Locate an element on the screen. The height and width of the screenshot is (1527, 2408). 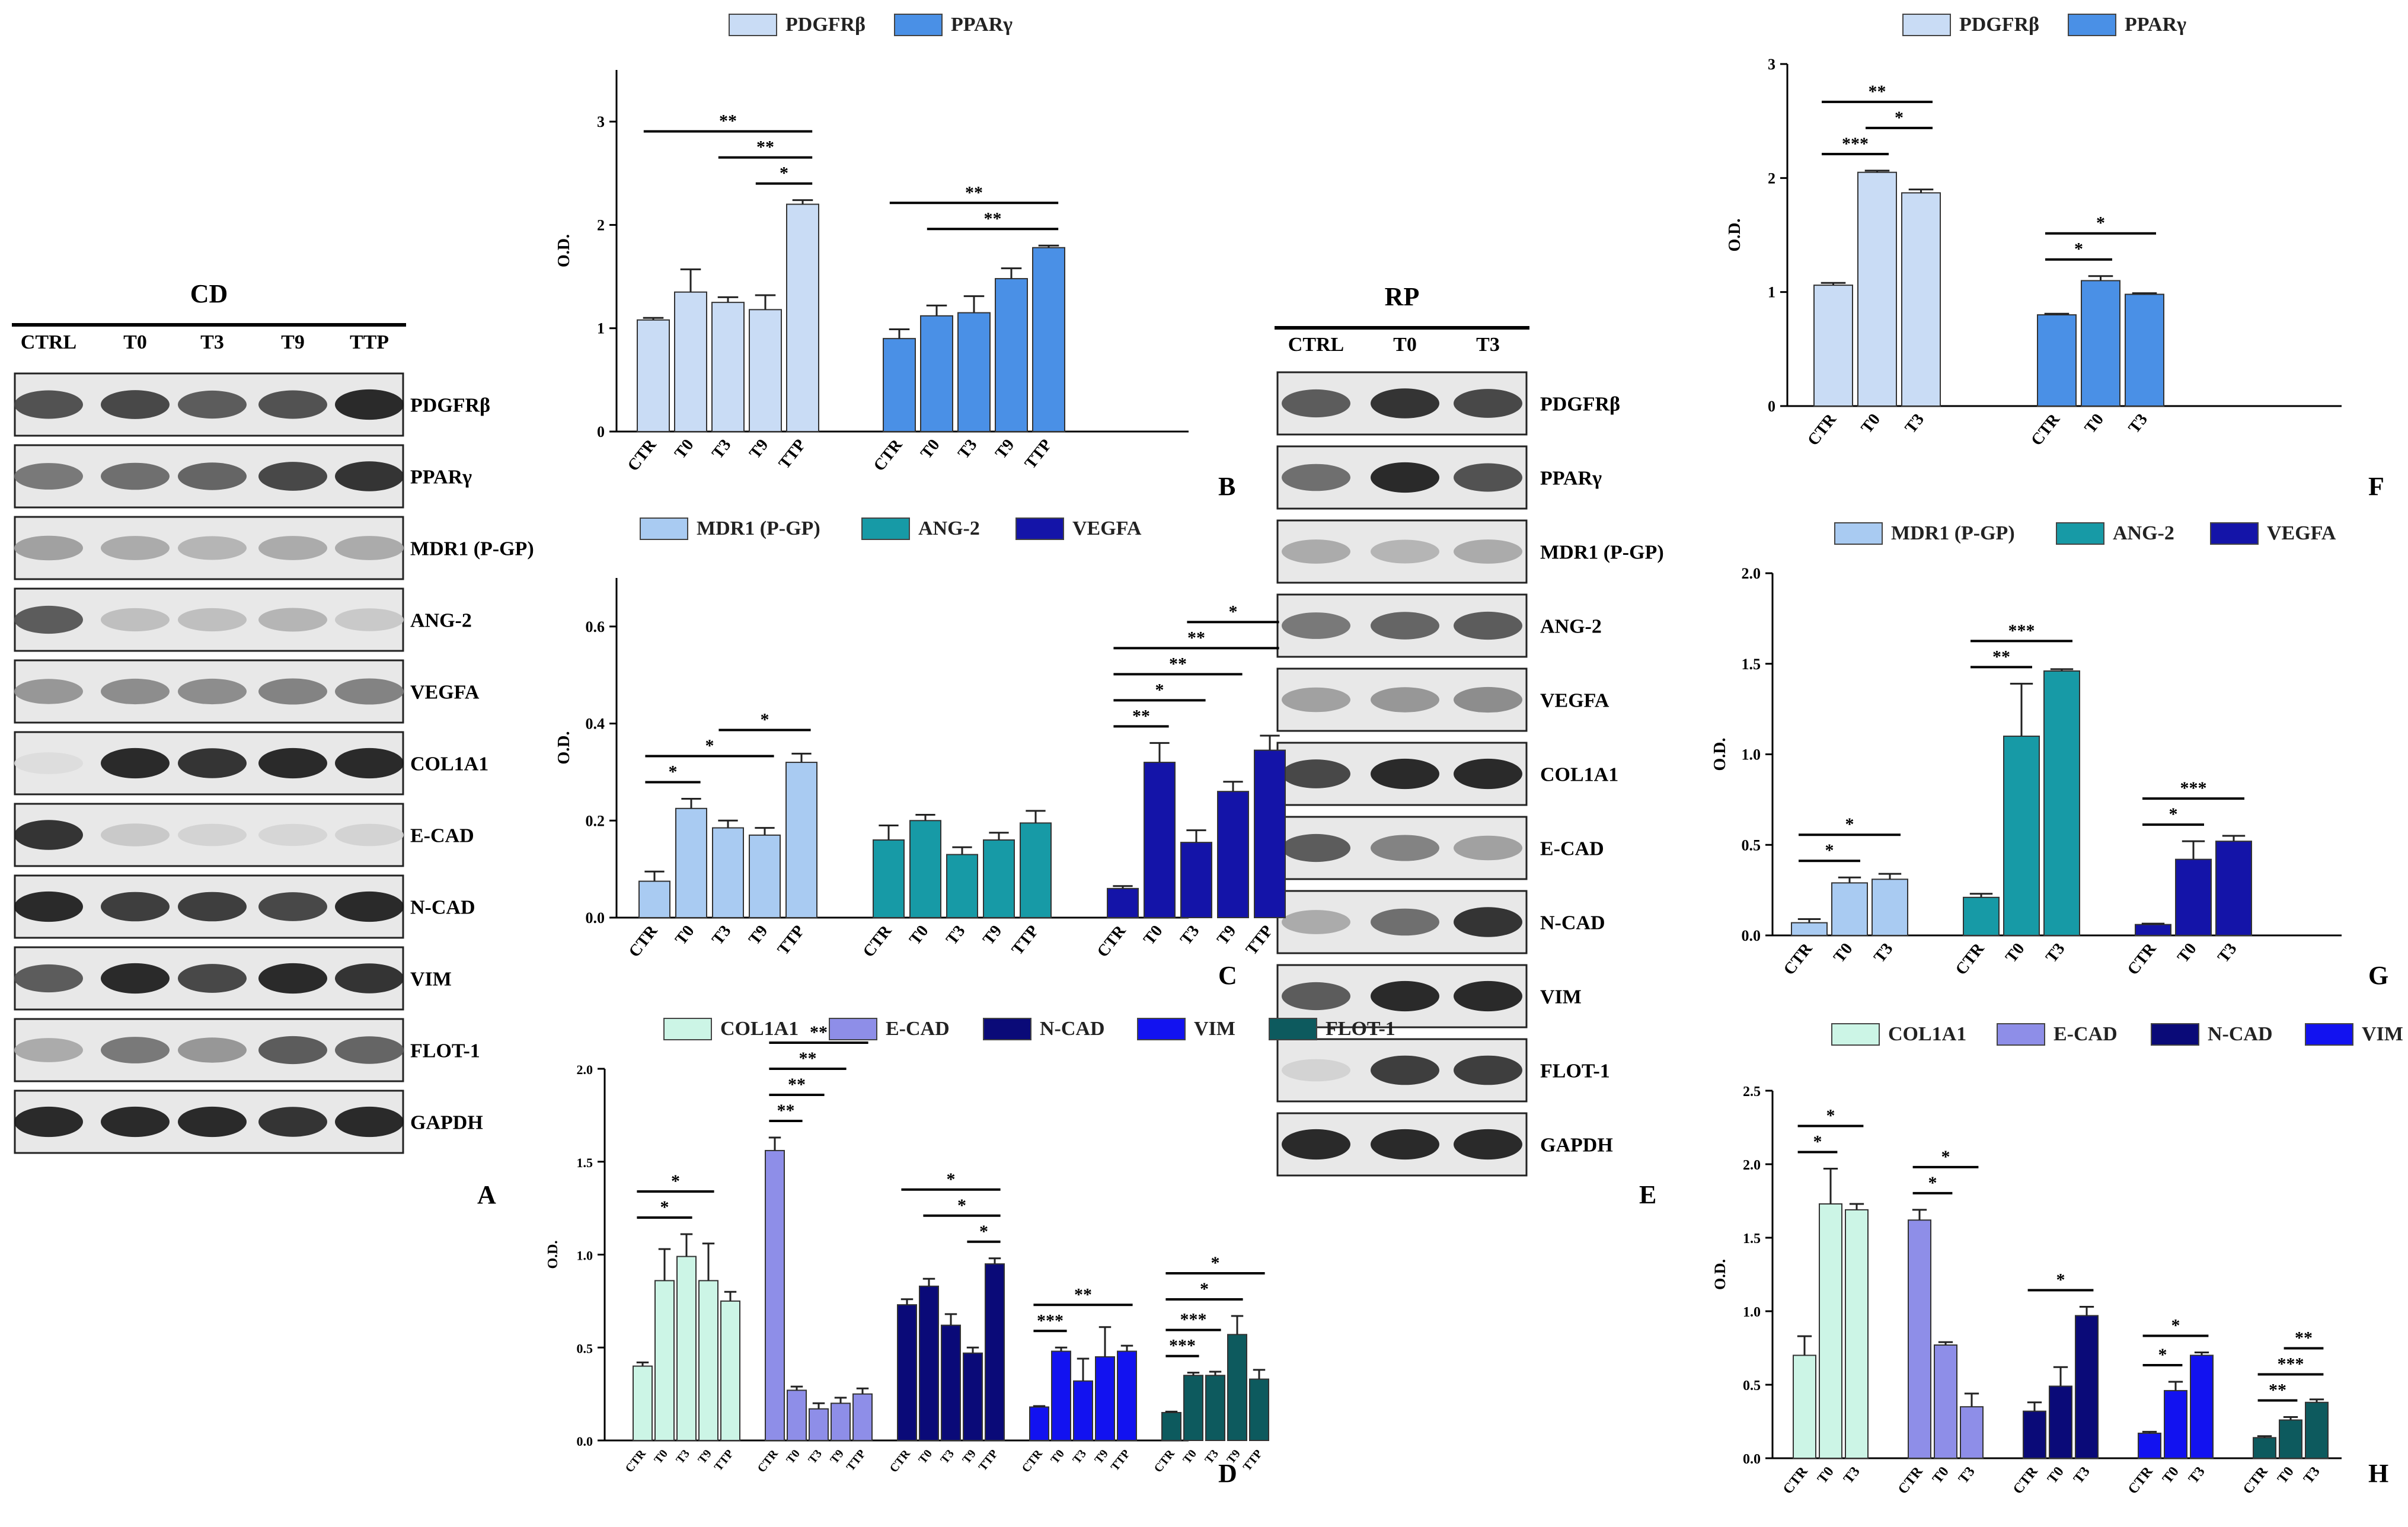
y-tick-label: 2.0 is located at coordinates (1752, 1165).